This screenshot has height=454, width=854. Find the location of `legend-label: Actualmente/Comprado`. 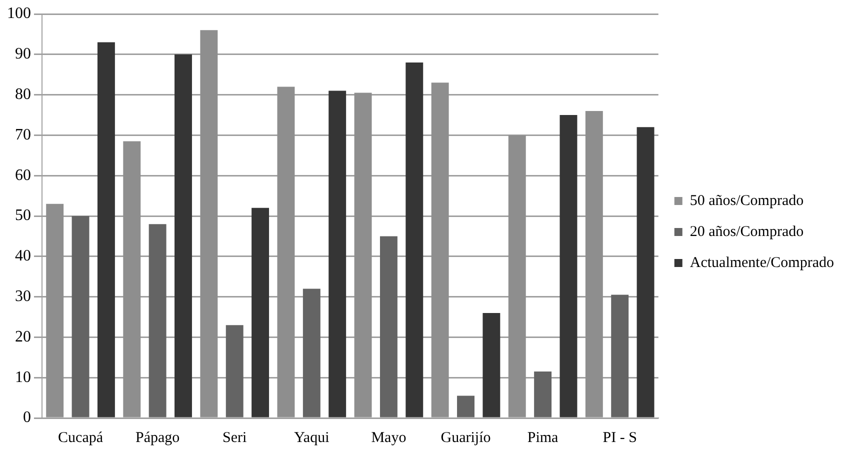

legend-label: Actualmente/Comprado is located at coordinates (762, 262).